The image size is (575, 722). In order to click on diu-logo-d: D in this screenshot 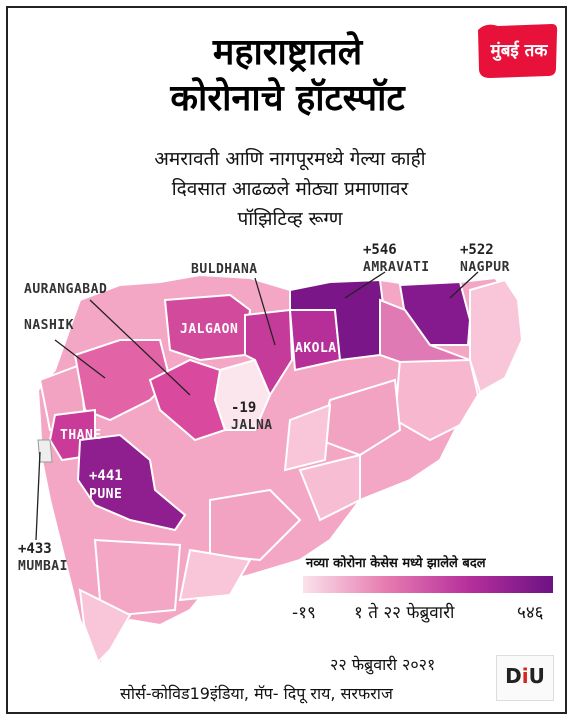, I will do `click(513, 676)`.